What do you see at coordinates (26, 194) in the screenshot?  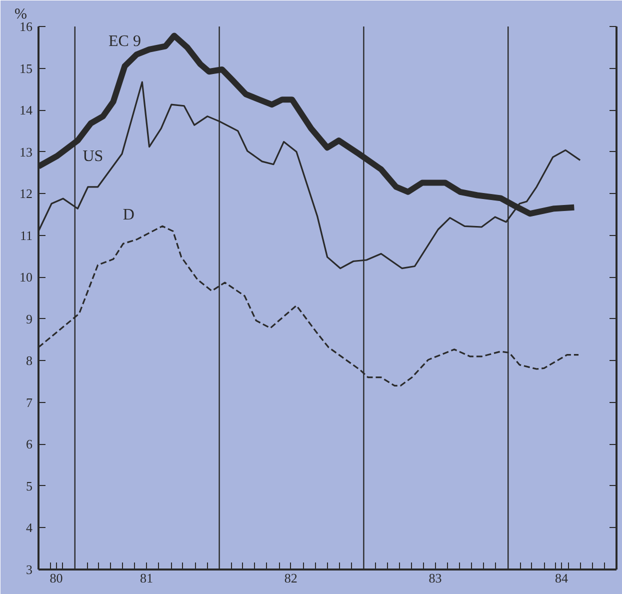 I see `y-tick-label: 12` at bounding box center [26, 194].